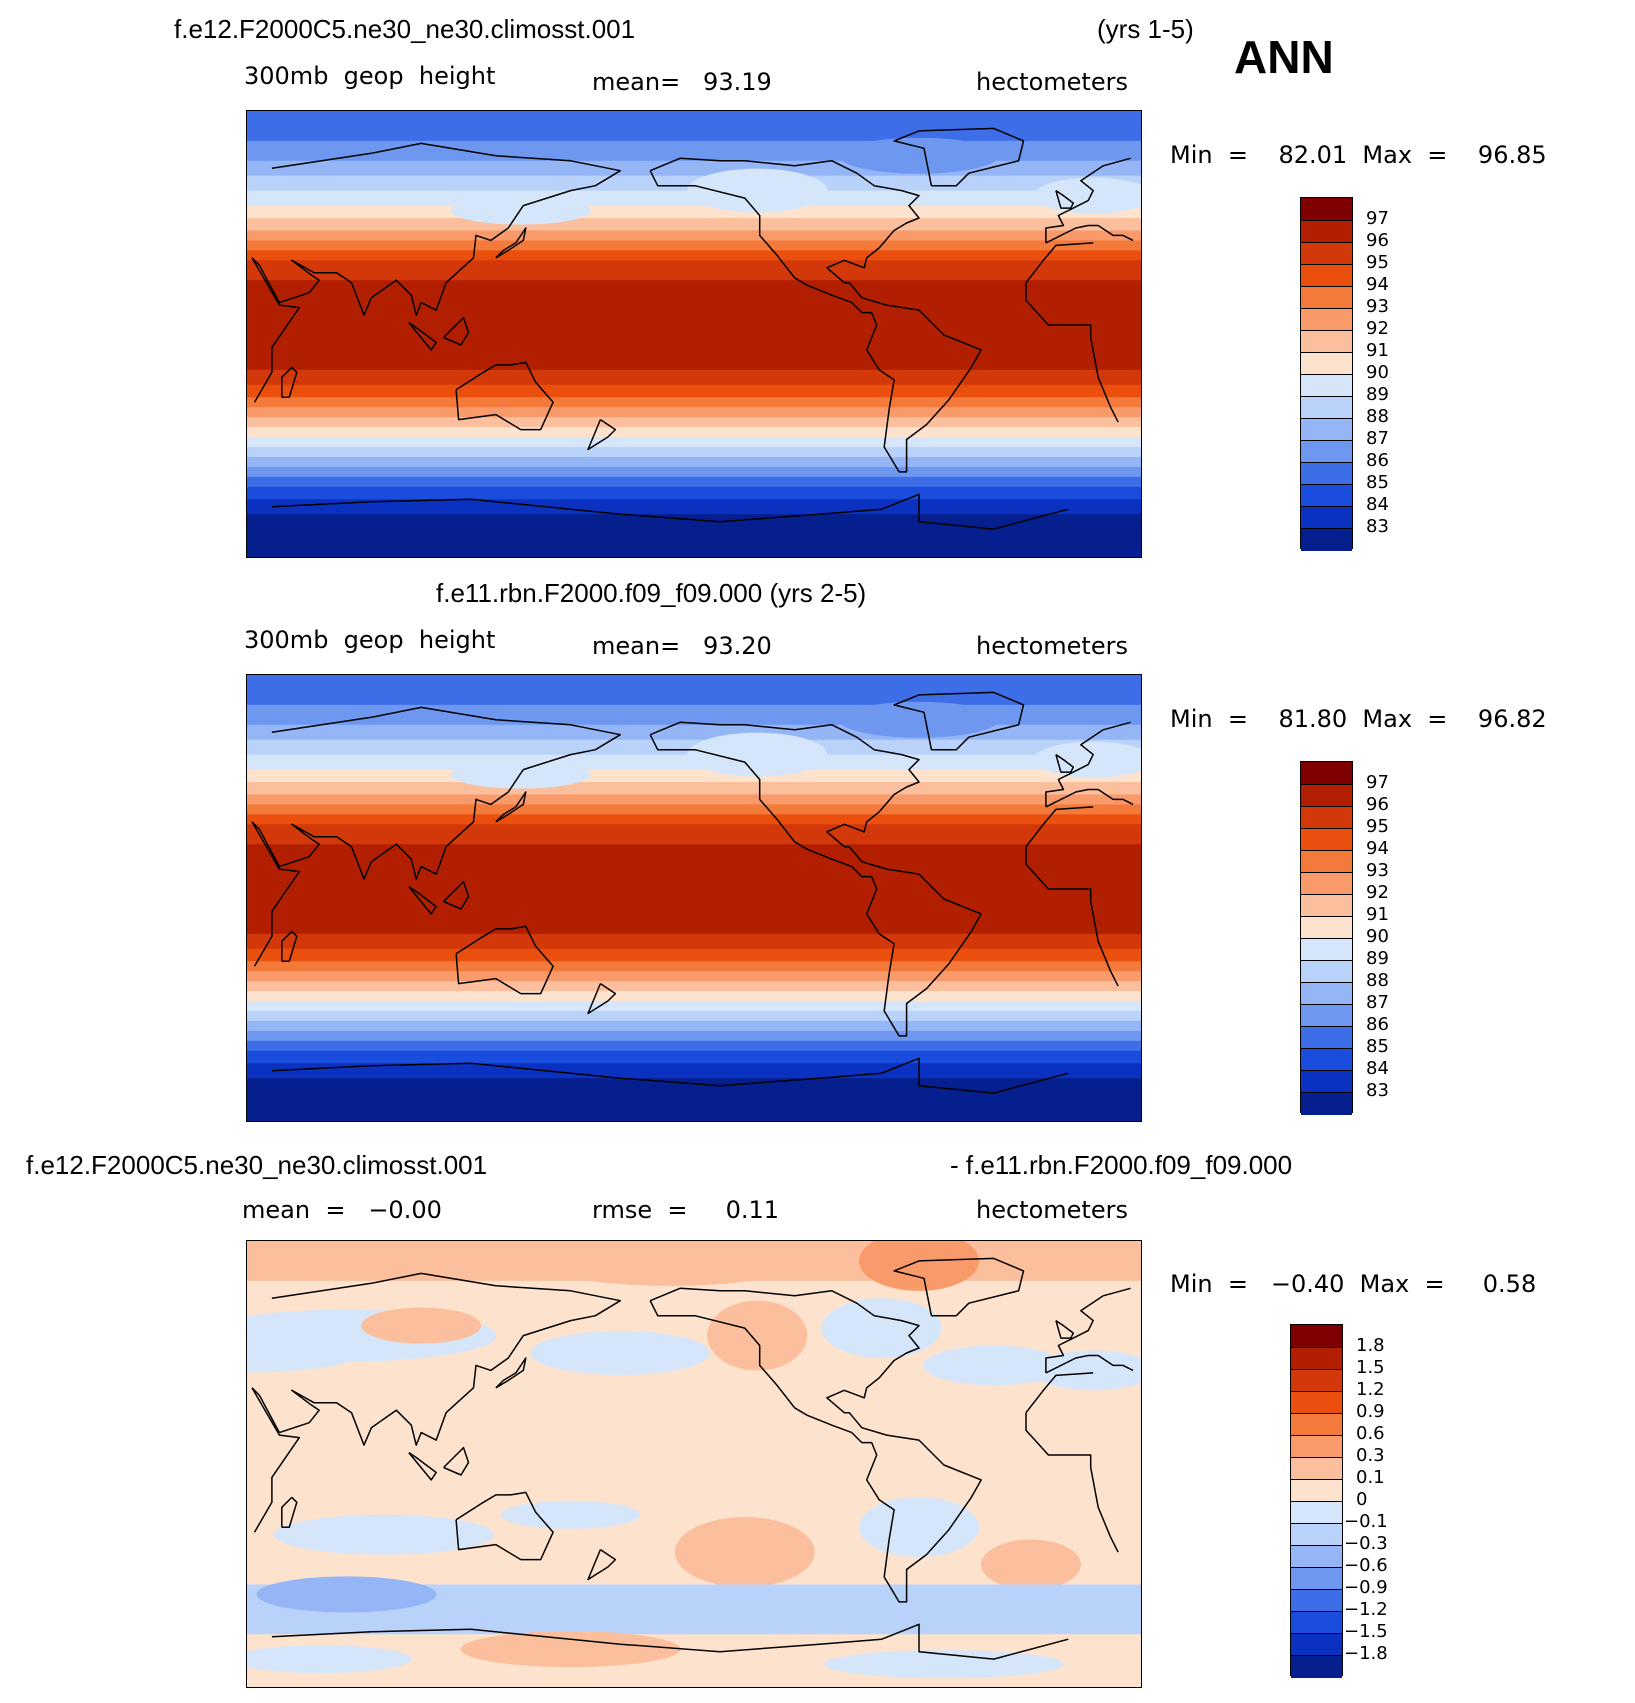 This screenshot has width=1635, height=1703. Describe the element at coordinates (1326, 938) in the screenshot. I see `panel2-colorbar` at that location.